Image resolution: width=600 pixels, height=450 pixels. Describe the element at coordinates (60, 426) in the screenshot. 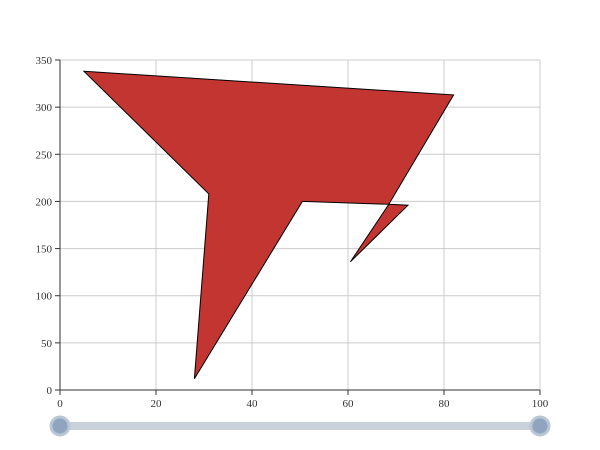

I see `slider-start-handle` at that location.